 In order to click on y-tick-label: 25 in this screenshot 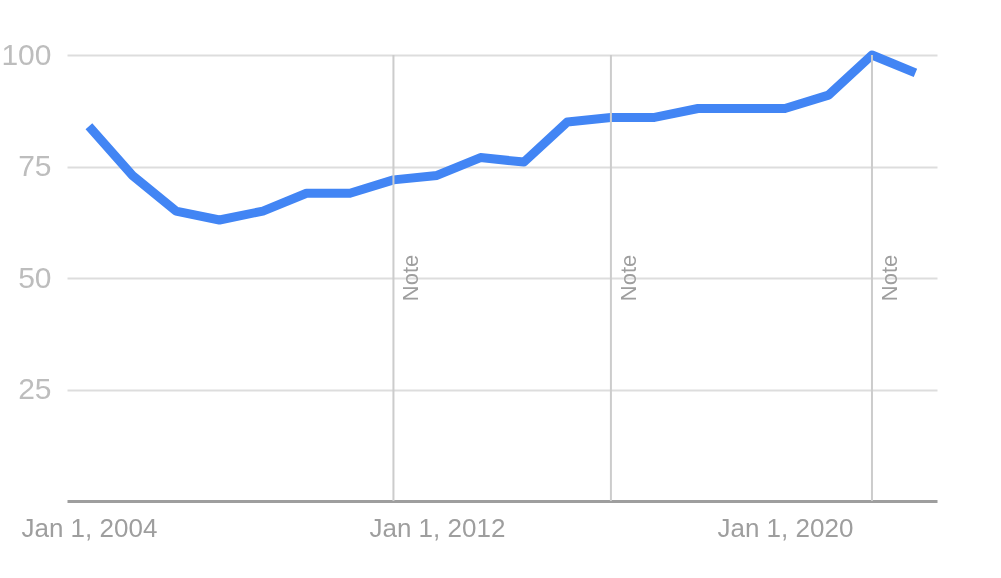, I will do `click(35, 388)`.